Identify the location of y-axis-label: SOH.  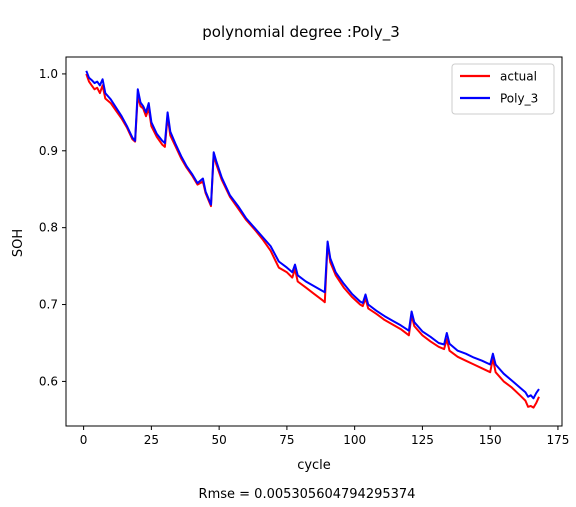
(18, 243).